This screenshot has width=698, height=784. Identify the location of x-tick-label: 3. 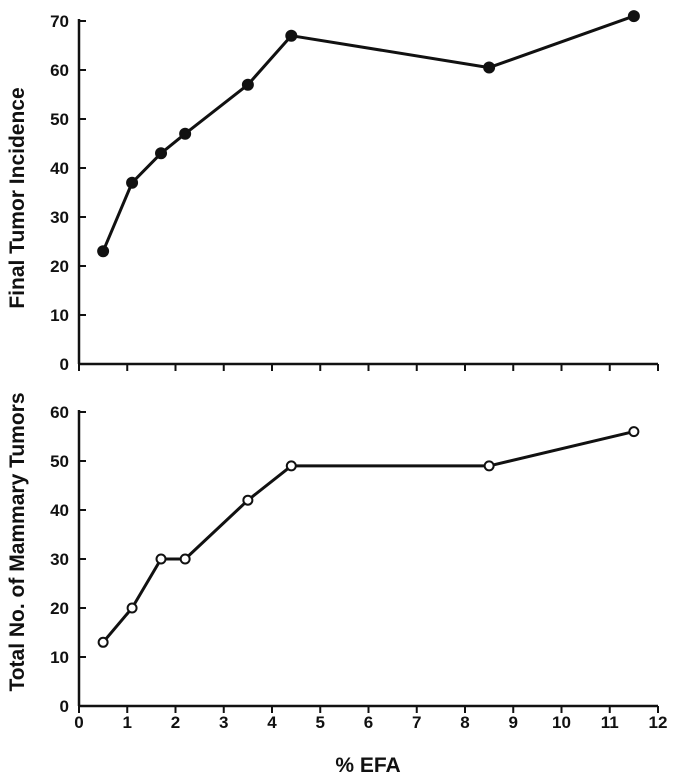
(223, 722).